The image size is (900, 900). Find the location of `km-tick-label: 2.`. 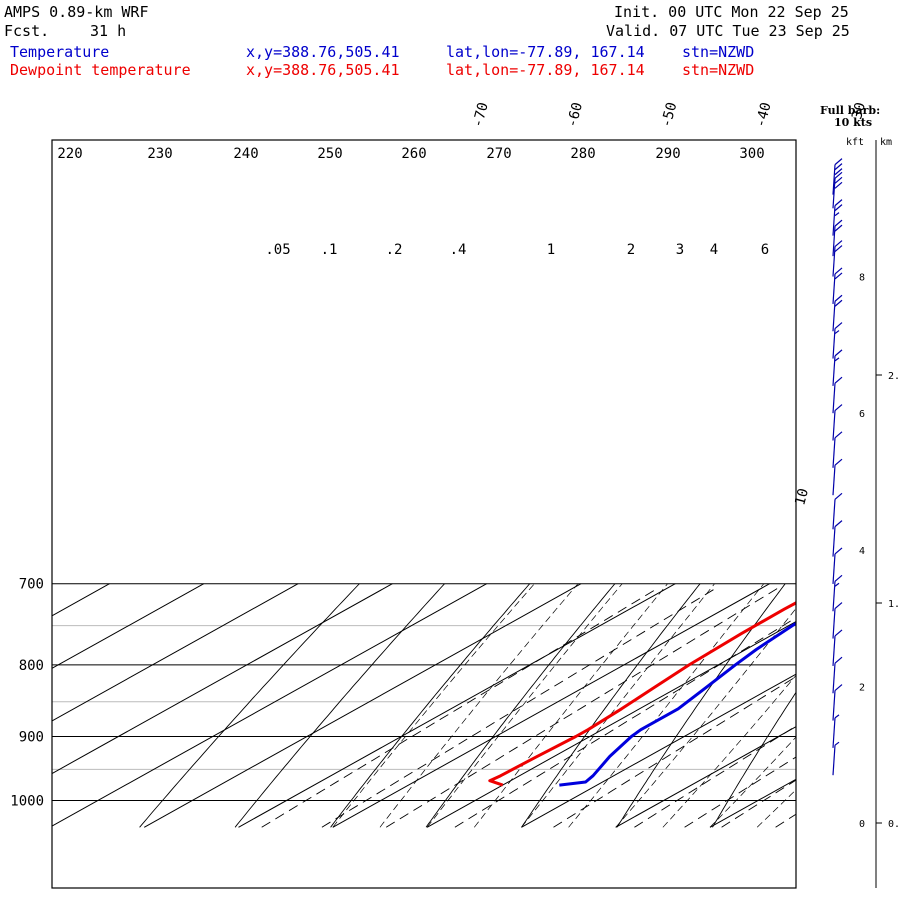

km-tick-label: 2. is located at coordinates (894, 376).